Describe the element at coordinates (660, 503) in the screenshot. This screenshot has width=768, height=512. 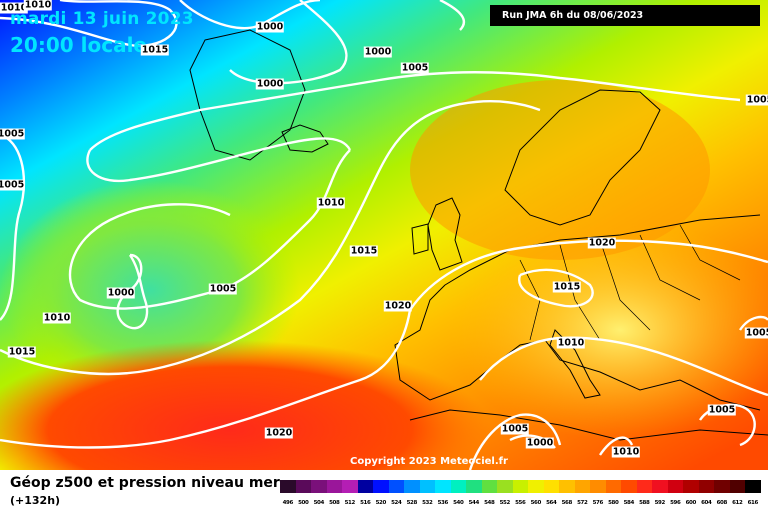
I see `color-scale-value: 592` at that location.